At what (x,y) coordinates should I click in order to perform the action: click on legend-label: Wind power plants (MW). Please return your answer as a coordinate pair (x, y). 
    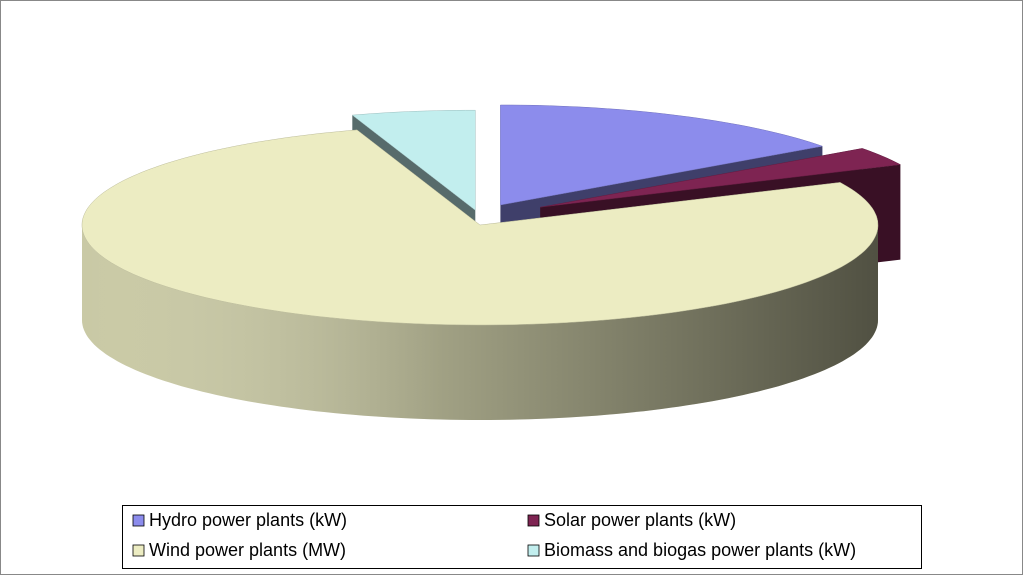
    Looking at the image, I should click on (247, 550).